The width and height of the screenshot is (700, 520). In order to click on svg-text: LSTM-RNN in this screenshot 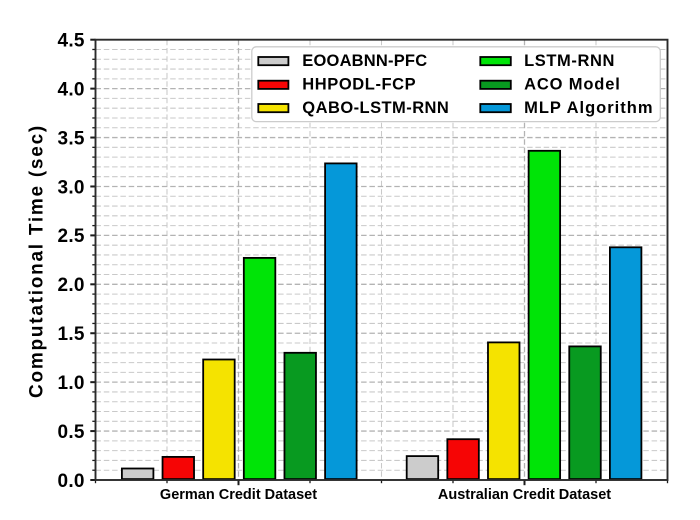, I will do `click(569, 61)`.